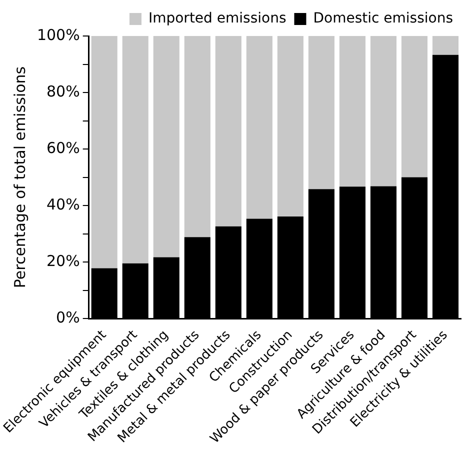 The height and width of the screenshot is (450, 467). What do you see at coordinates (217, 18) in the screenshot?
I see `legend-label: Imported emissions` at bounding box center [217, 18].